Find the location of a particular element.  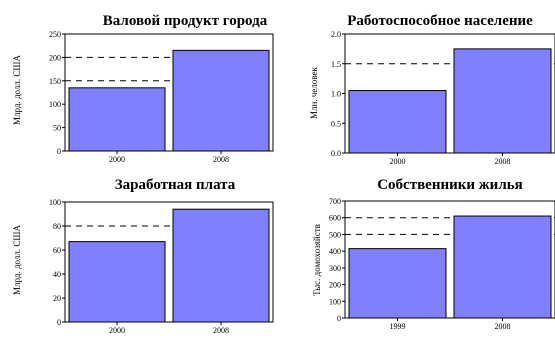

y-tick-label: 600 is located at coordinates (335, 218).